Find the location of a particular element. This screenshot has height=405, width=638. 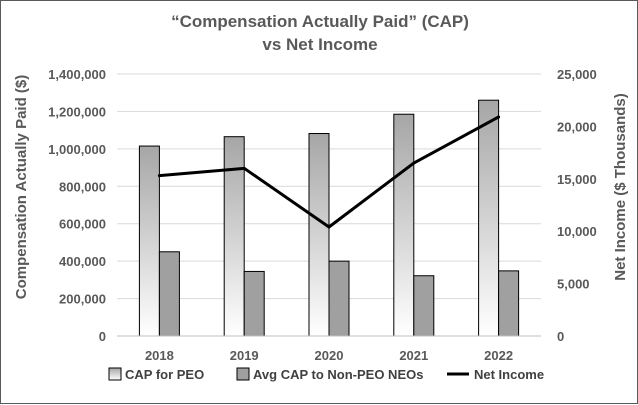

legend-swatch-cap-for-peo is located at coordinates (115, 374).